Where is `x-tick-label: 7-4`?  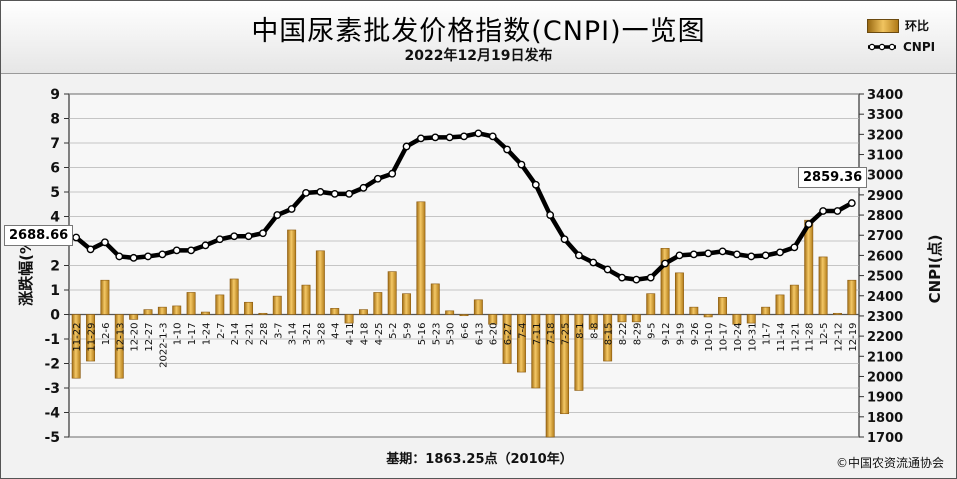 x-tick-label: 7-4 is located at coordinates (522, 331).